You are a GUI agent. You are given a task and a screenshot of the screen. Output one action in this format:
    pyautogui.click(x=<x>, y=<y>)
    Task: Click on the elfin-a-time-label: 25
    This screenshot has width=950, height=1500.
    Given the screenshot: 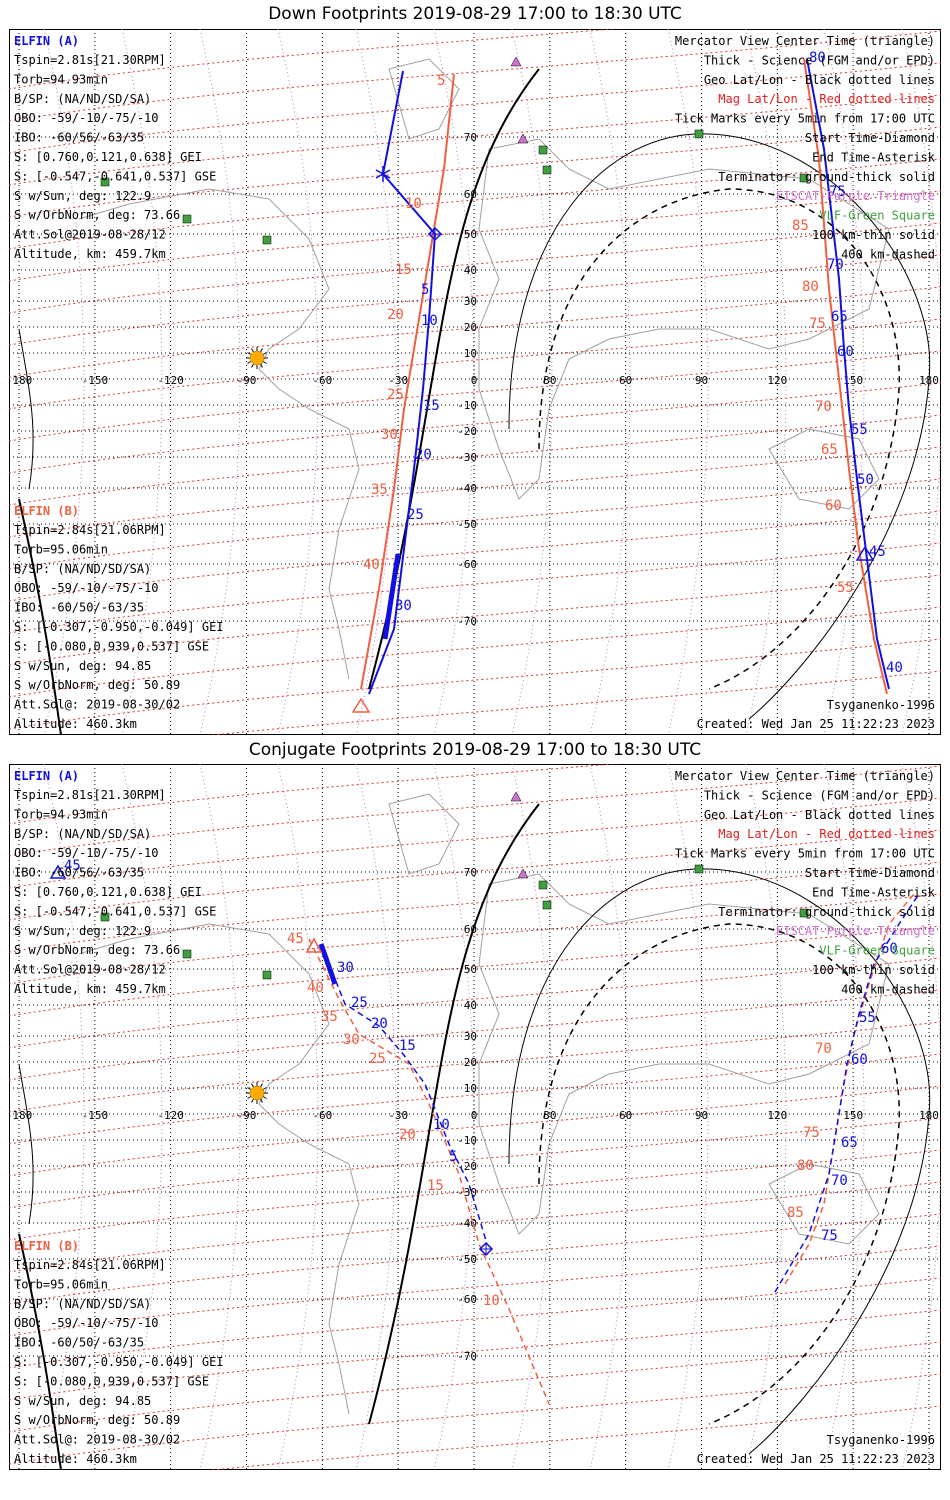 What is the action you would take?
    pyautogui.click(x=415, y=515)
    